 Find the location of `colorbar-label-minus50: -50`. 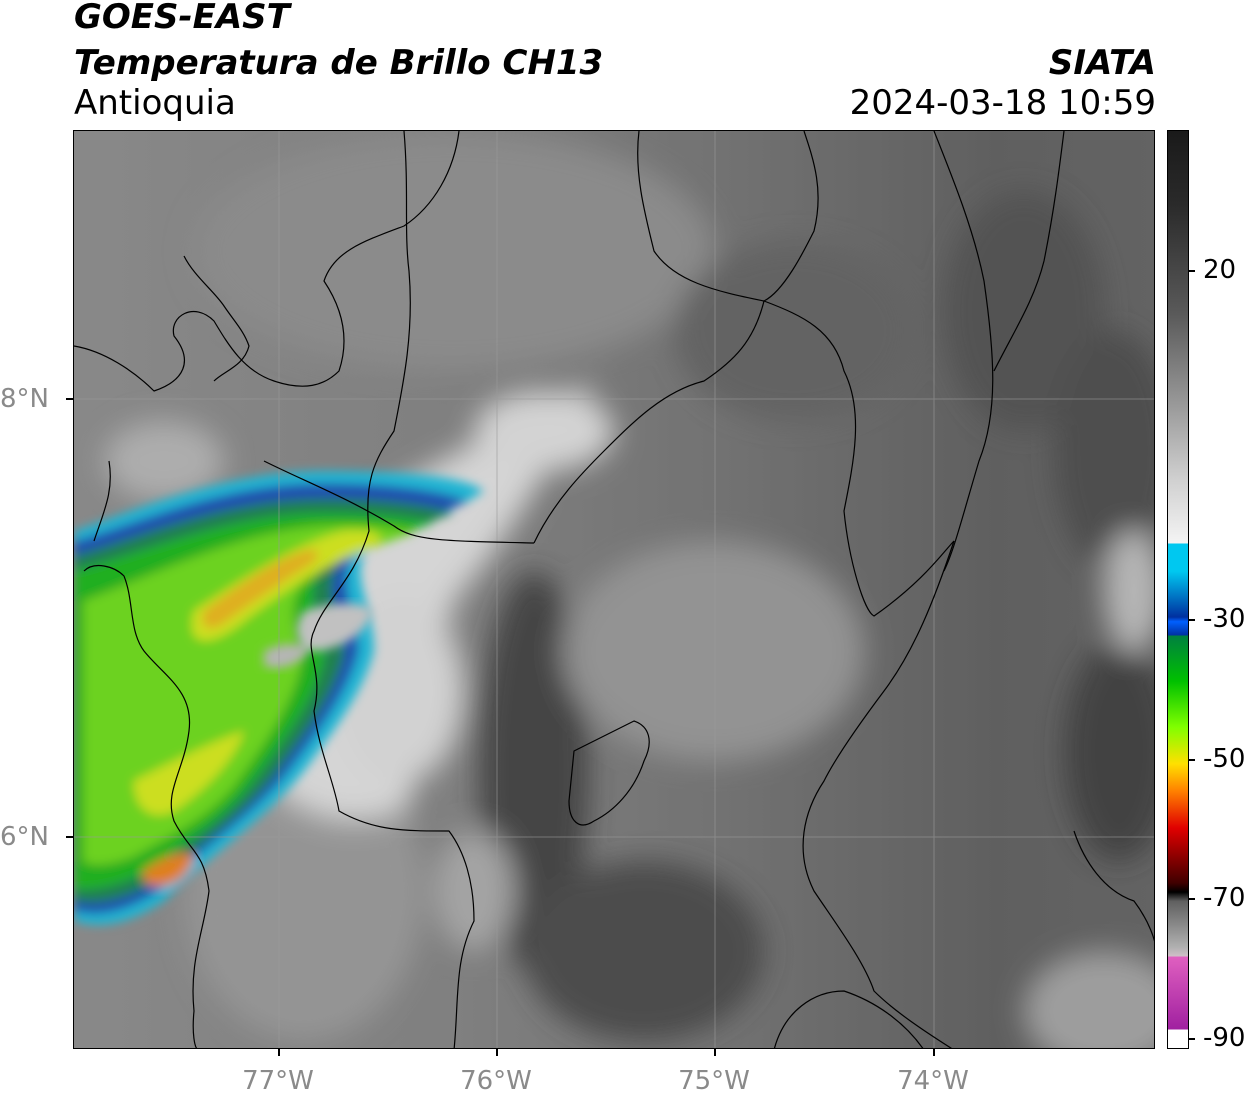

colorbar-label-minus50: -50 is located at coordinates (1224, 759).